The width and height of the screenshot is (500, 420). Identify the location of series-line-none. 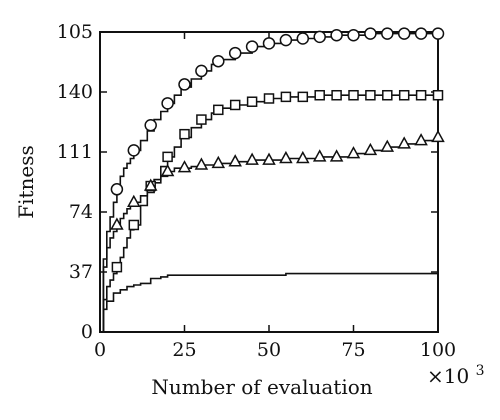
(269, 302).